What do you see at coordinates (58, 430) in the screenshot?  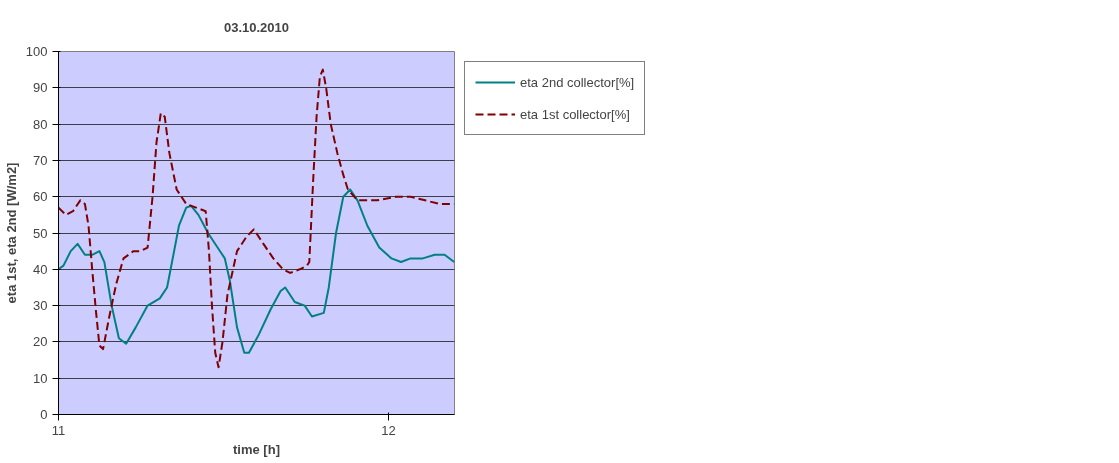 I see `x-tick-label: 11` at bounding box center [58, 430].